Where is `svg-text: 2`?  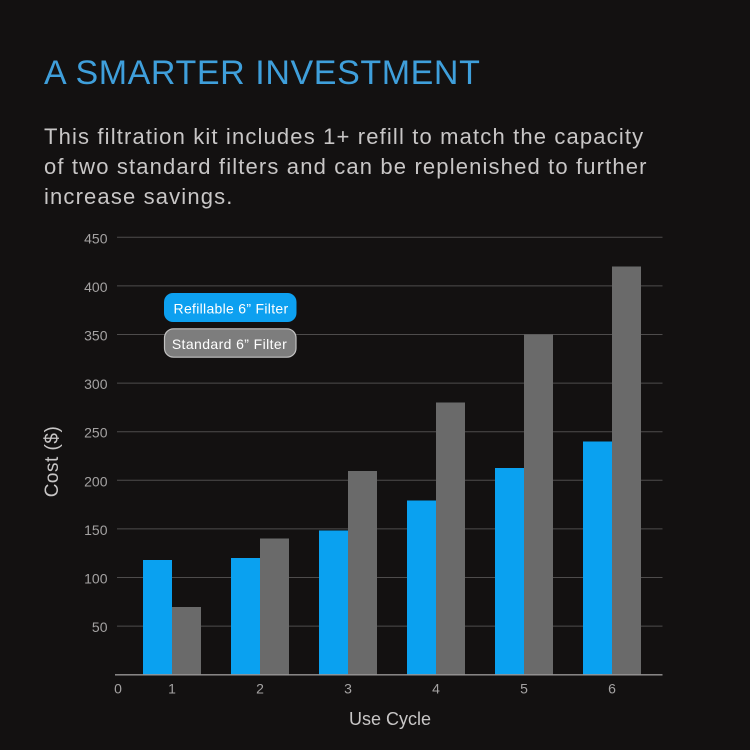 svg-text: 2 is located at coordinates (260, 689).